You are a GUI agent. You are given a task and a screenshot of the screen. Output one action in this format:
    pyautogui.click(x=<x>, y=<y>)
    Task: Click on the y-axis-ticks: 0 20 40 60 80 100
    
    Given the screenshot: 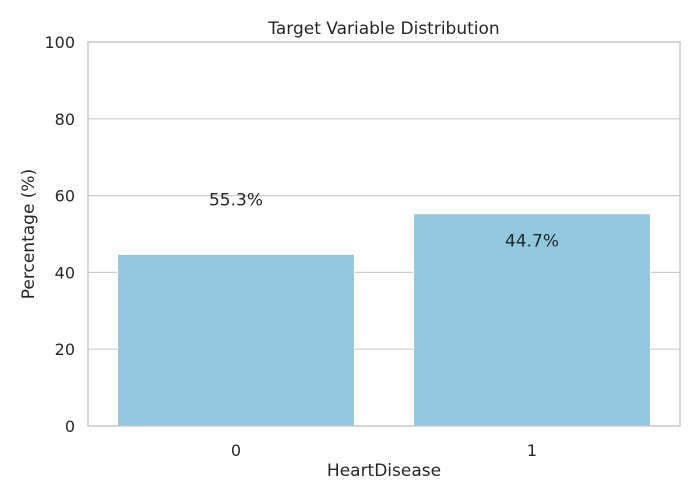 What is the action you would take?
    pyautogui.click(x=59, y=234)
    